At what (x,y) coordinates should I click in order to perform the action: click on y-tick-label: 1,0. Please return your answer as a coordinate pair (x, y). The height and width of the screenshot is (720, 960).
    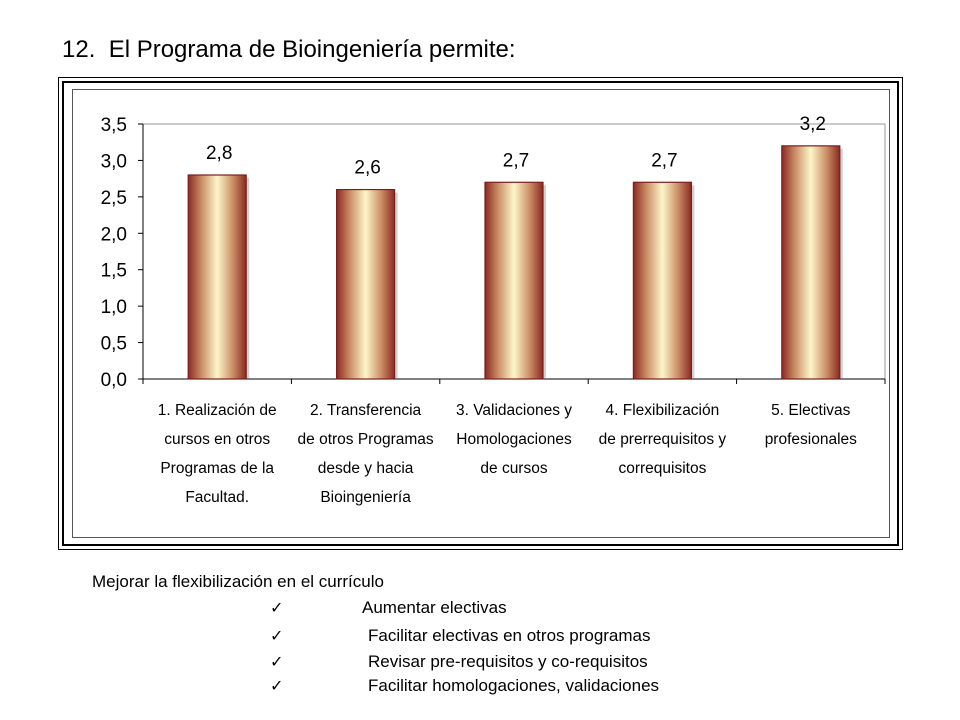
    Looking at the image, I should click on (114, 307).